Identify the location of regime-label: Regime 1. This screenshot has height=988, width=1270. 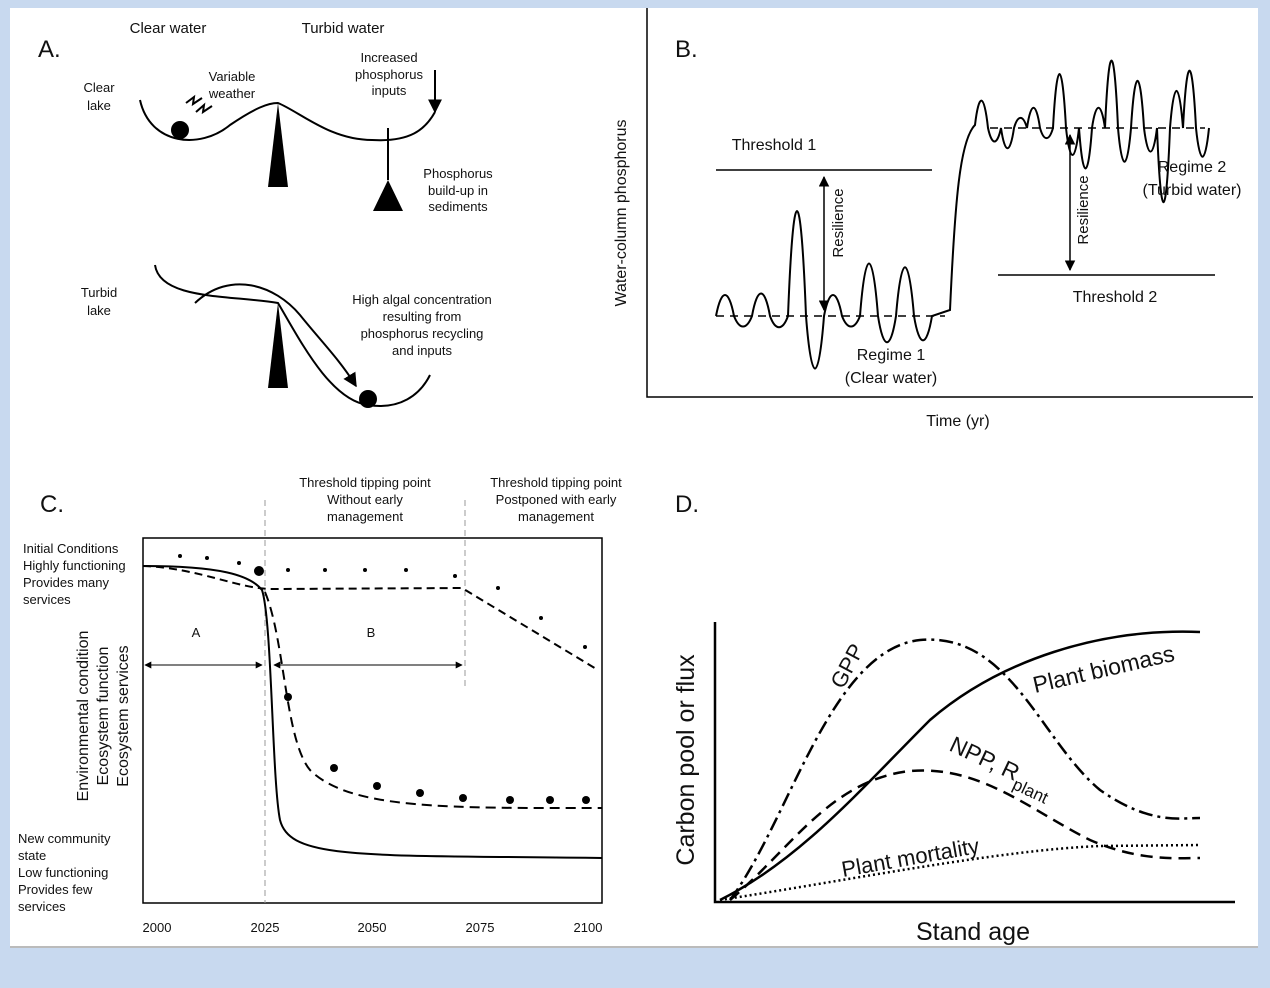
(891, 355).